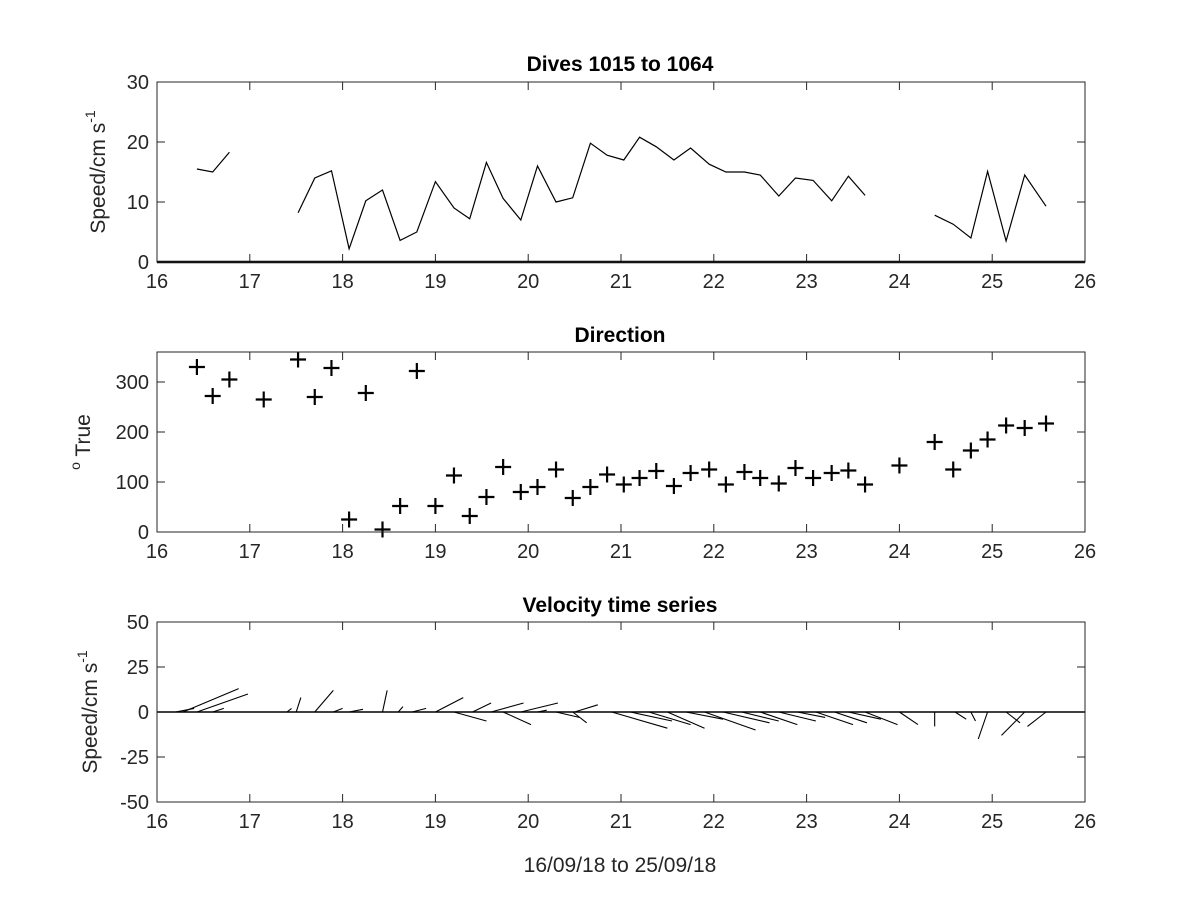  Describe the element at coordinates (250, 282) in the screenshot. I see `speed-x-tick-label: 17` at that location.